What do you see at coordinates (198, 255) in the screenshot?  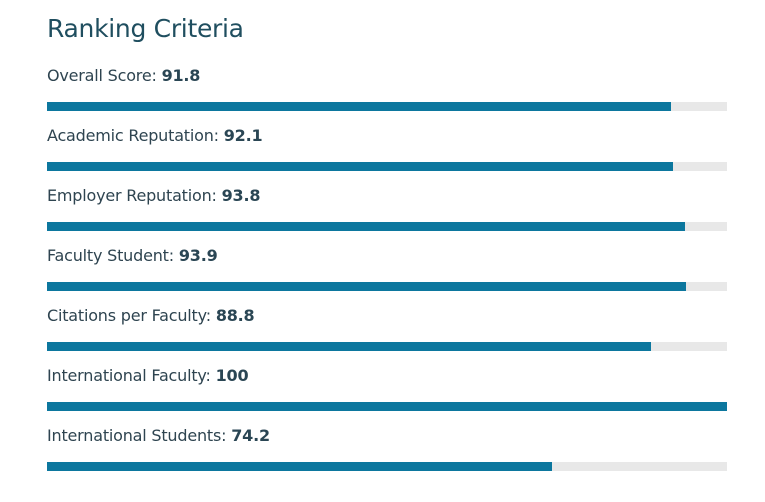 I see `criterion-value: 93.9` at bounding box center [198, 255].